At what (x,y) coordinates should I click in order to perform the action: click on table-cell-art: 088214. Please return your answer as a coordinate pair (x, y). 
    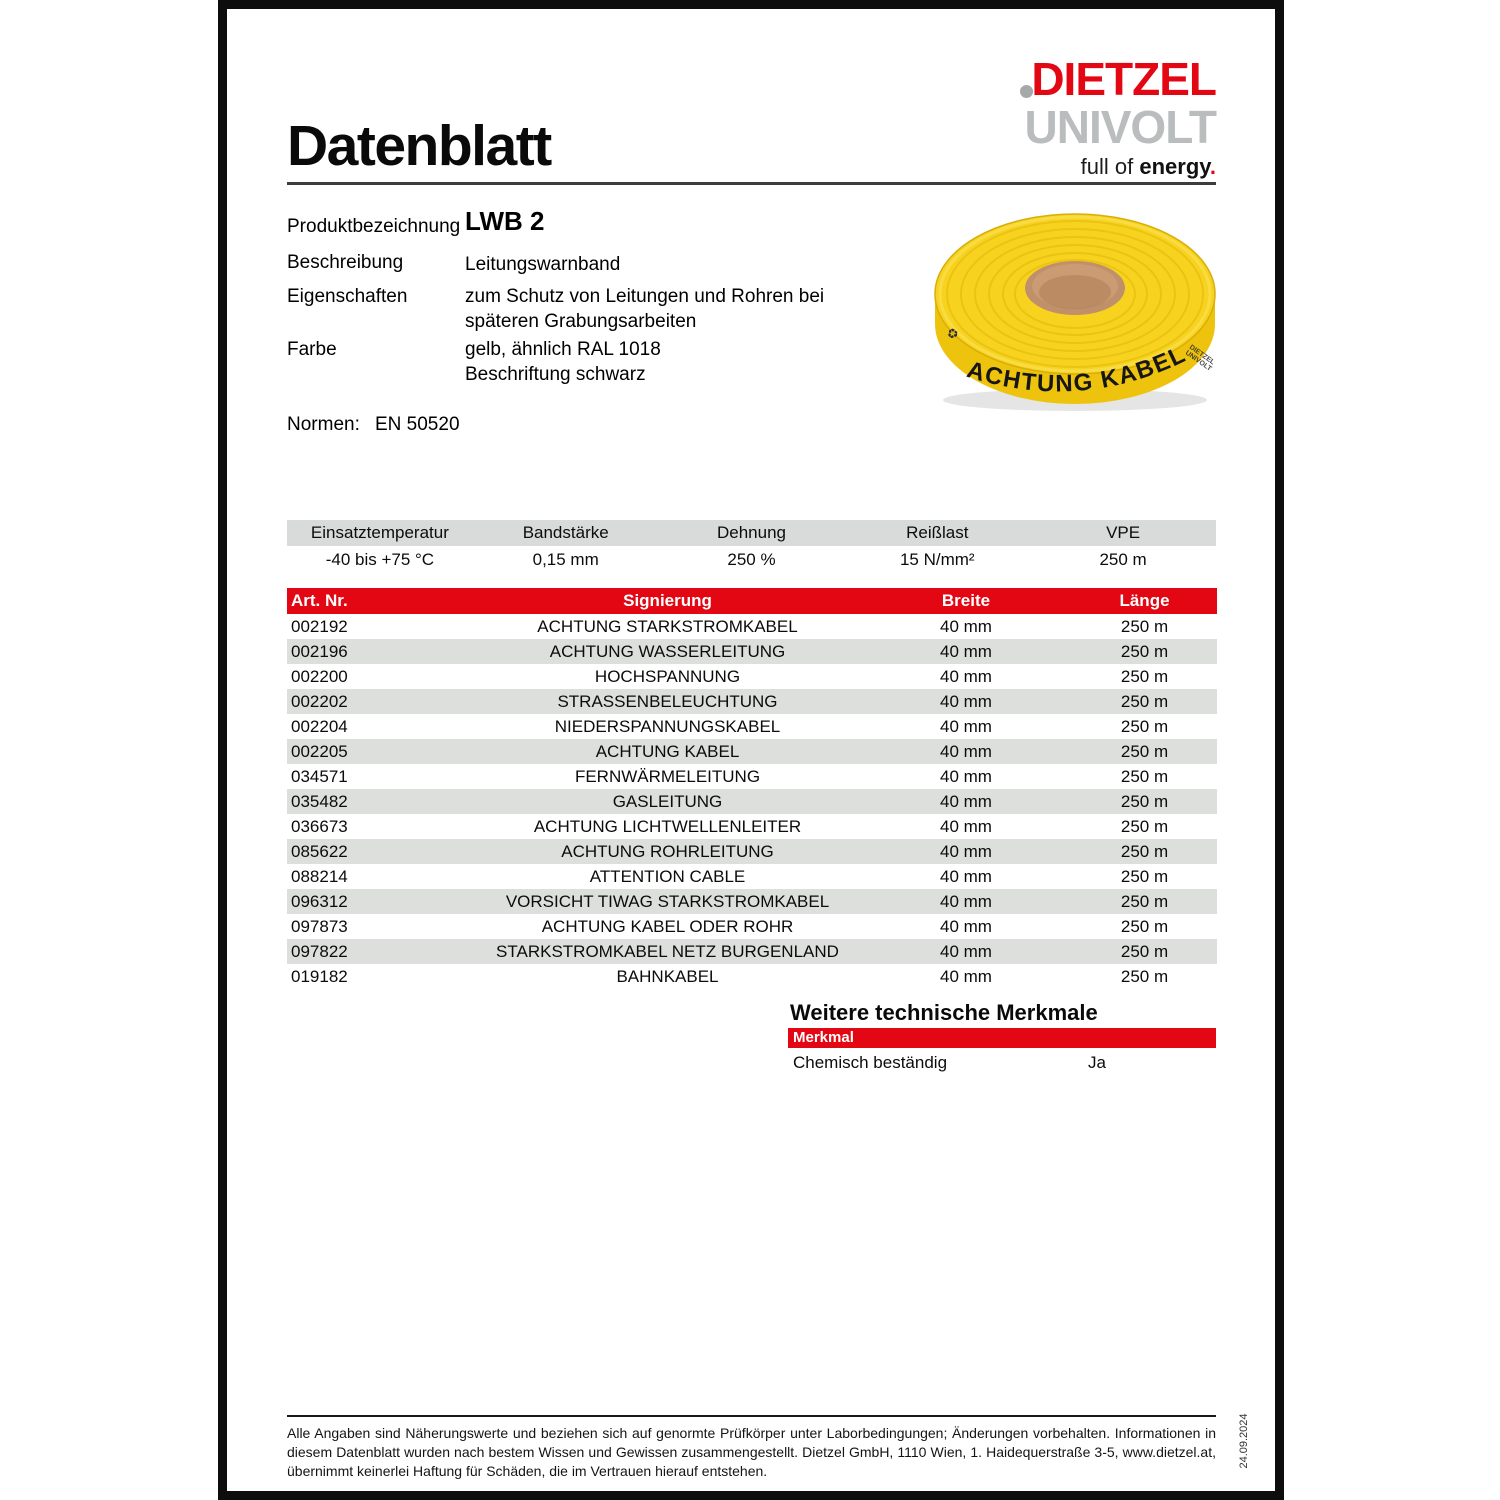
    Looking at the image, I should click on (319, 876).